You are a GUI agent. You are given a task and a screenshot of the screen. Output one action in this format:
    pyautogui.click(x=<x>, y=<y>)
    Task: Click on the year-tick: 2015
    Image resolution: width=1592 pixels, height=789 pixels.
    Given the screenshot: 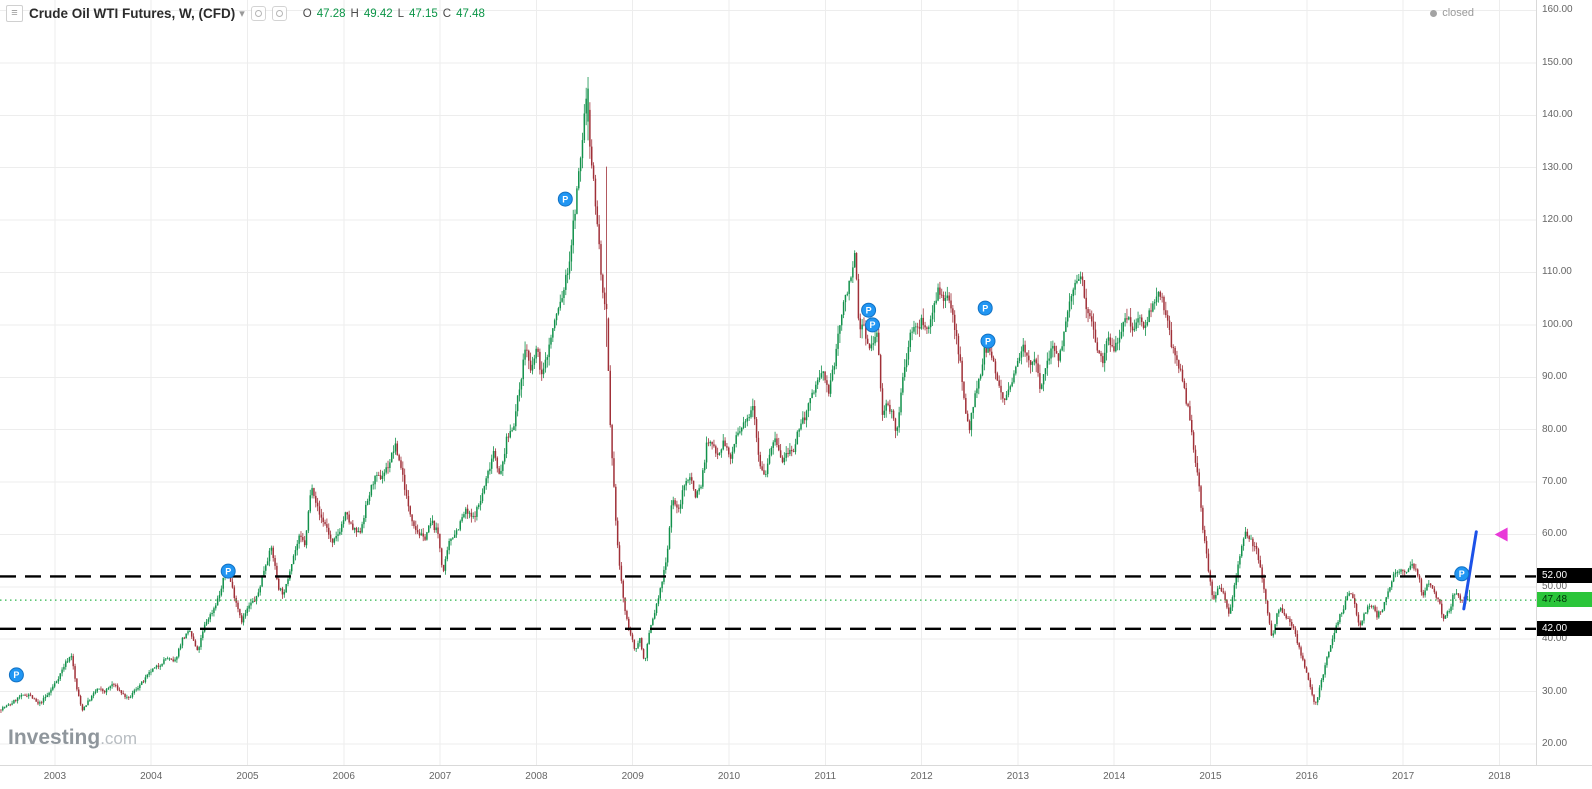 What is the action you would take?
    pyautogui.click(x=1210, y=776)
    